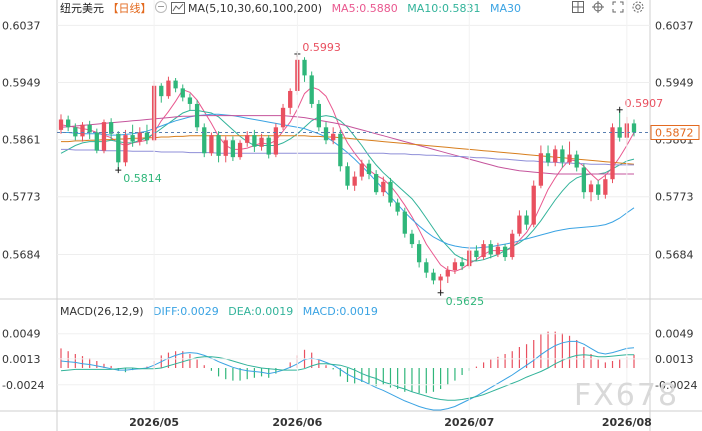 This screenshot has height=431, width=702. I want to click on grid-icon, so click(578, 7).